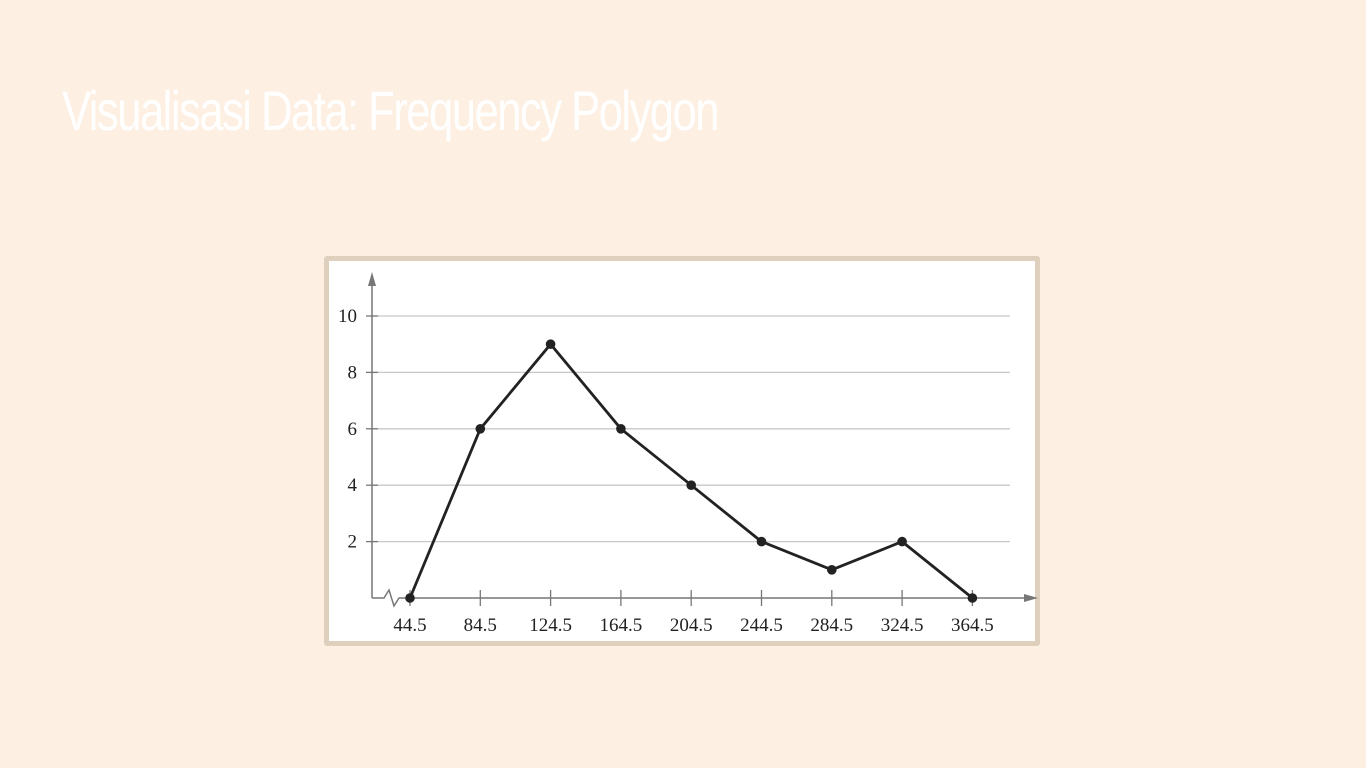  I want to click on x-tick-label: 284.5, so click(831, 625).